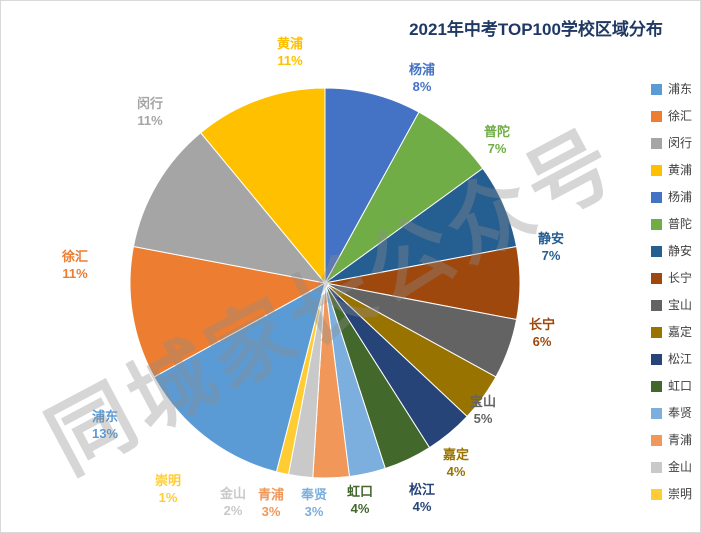  What do you see at coordinates (680, 224) in the screenshot?
I see `legend-label: 普陀` at bounding box center [680, 224].